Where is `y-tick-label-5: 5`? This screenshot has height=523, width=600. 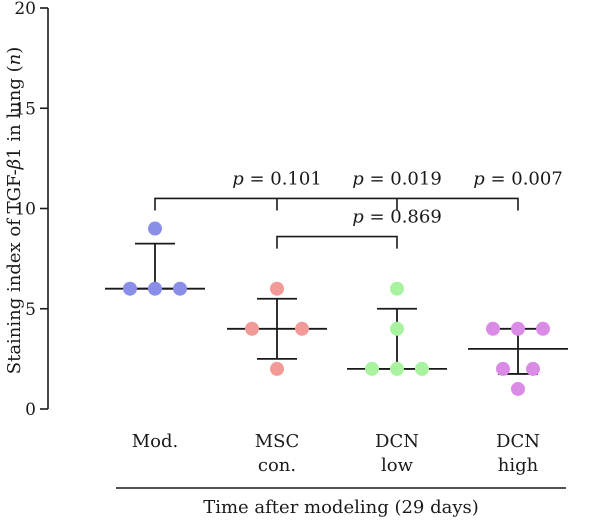 y-tick-label-5: 5 is located at coordinates (30, 310).